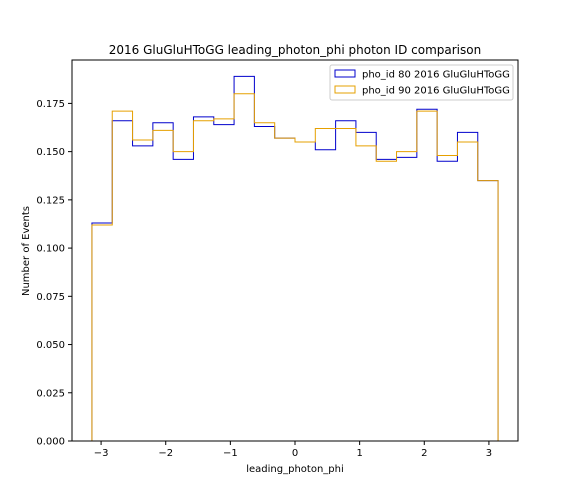  I want to click on y-axis: 0.000 0.025 0.050 0.075 0.100 0.125 0.150 0.175, so click(54, 273).